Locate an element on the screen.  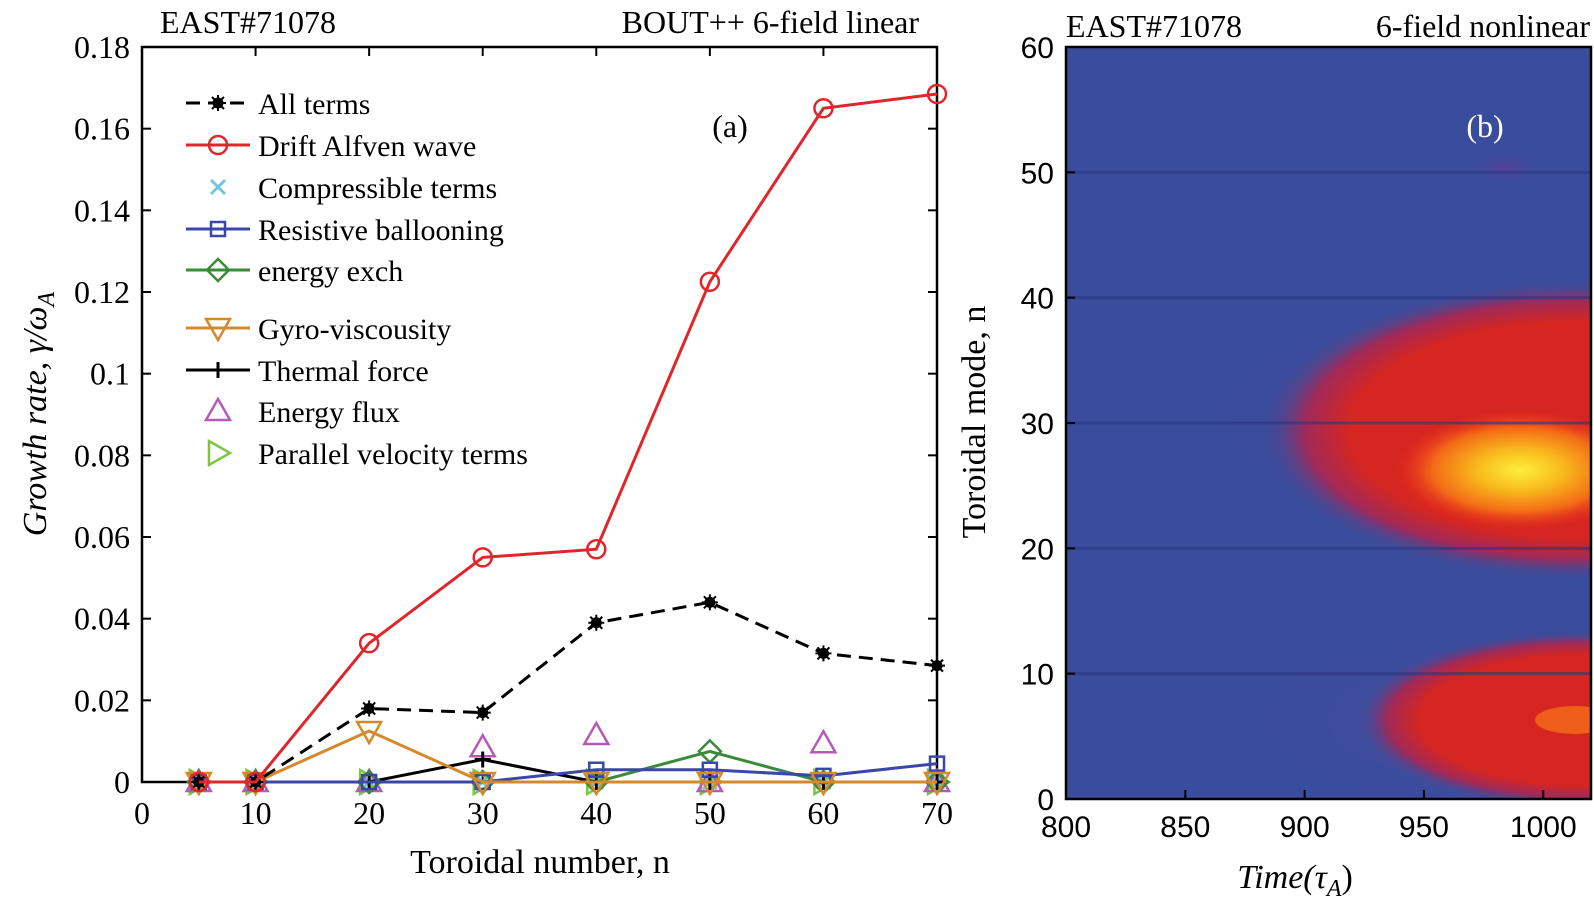
legend-label: energy exch is located at coordinates (330, 271).